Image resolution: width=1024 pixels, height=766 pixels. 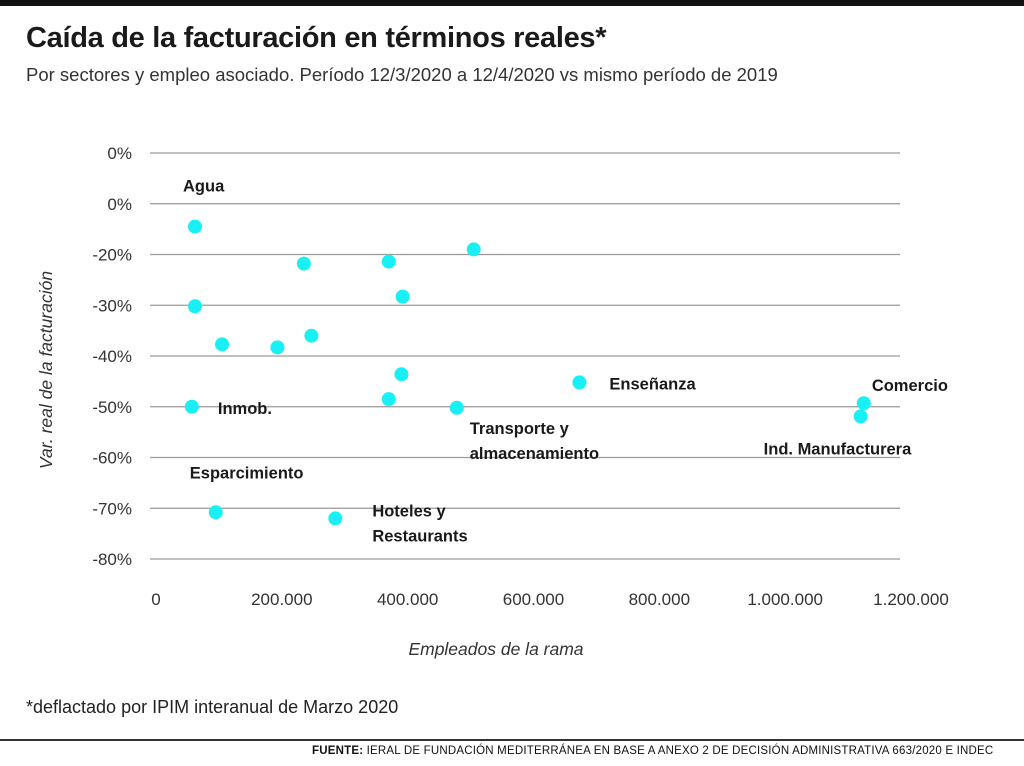 What do you see at coordinates (247, 473) in the screenshot?
I see `point-label: Esparcimiento` at bounding box center [247, 473].